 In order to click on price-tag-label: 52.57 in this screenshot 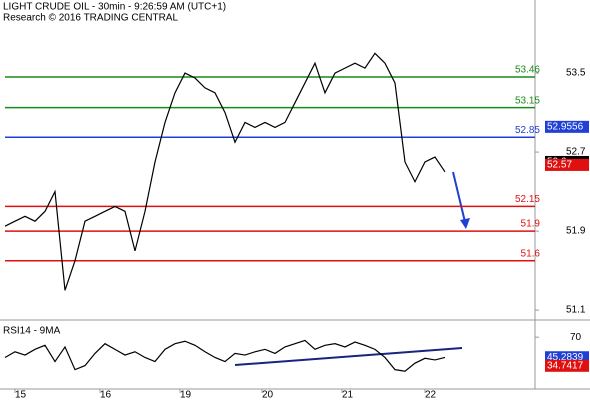, I will do `click(559, 165)`.